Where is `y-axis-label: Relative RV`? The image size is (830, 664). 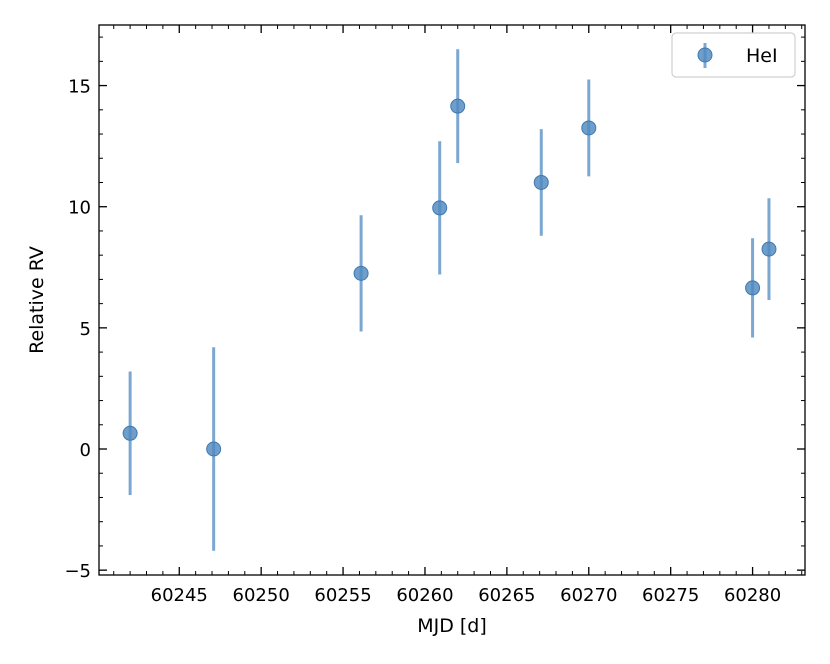
y-axis-label: Relative RV is located at coordinates (37, 300).